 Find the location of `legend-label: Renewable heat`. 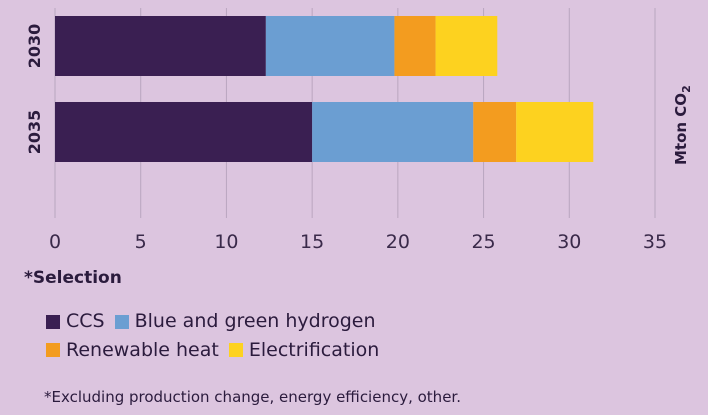

legend-label: Renewable heat is located at coordinates (142, 349).